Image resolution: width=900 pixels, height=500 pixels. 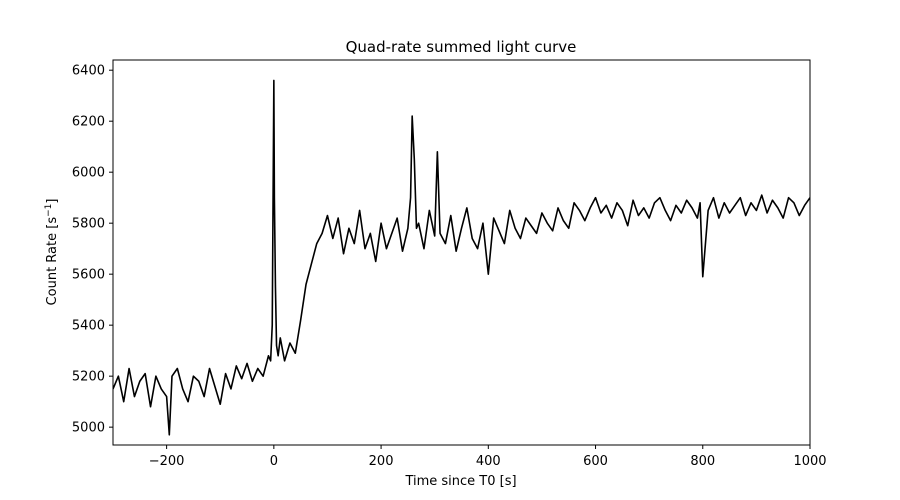 I want to click on x-tick-label: 200, so click(x=381, y=461).